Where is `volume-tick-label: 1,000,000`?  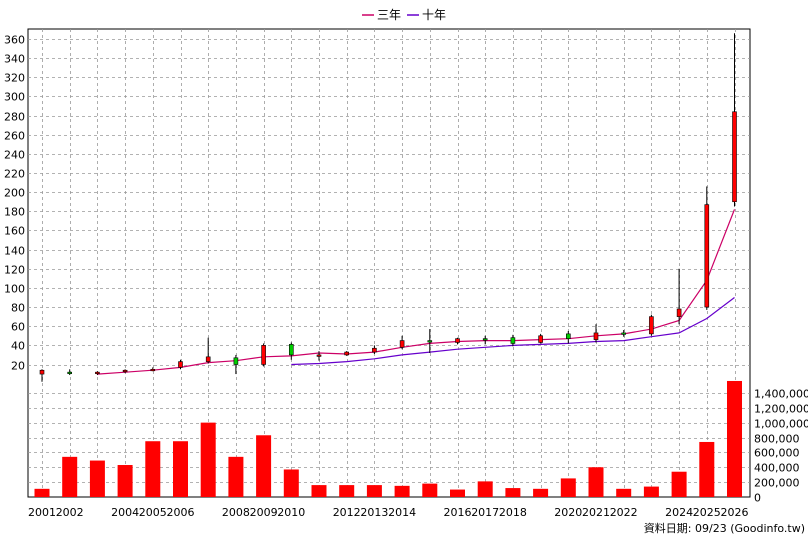 volume-tick-label: 1,000,000 is located at coordinates (781, 424).